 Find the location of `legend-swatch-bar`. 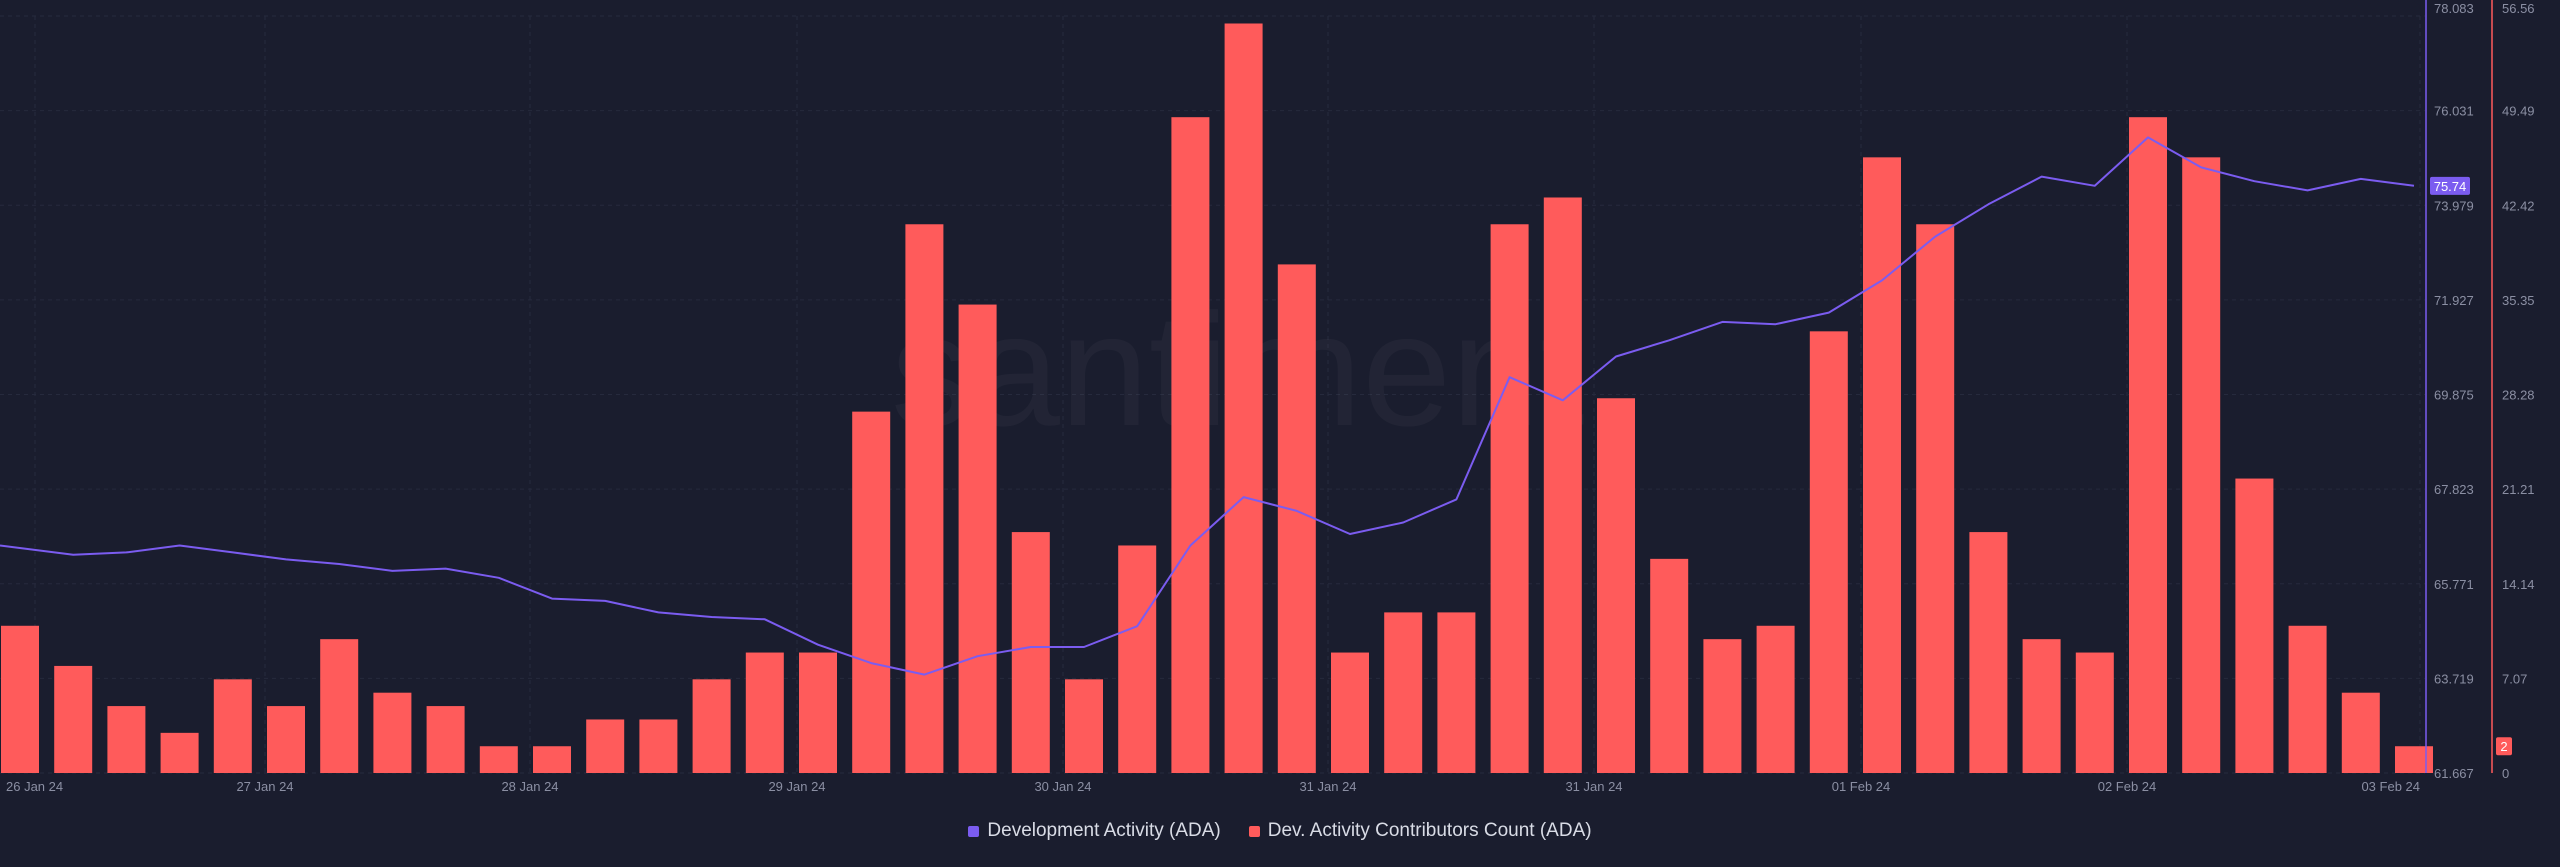

legend-swatch-bar is located at coordinates (1254, 831).